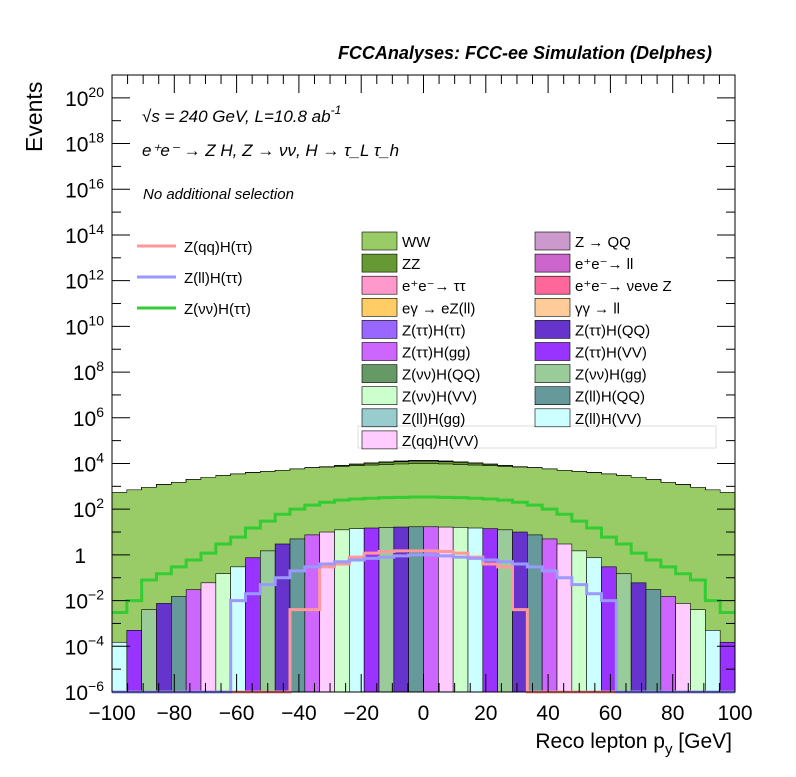 The height and width of the screenshot is (777, 796). What do you see at coordinates (734, 713) in the screenshot?
I see `x-tick-label: 100` at bounding box center [734, 713].